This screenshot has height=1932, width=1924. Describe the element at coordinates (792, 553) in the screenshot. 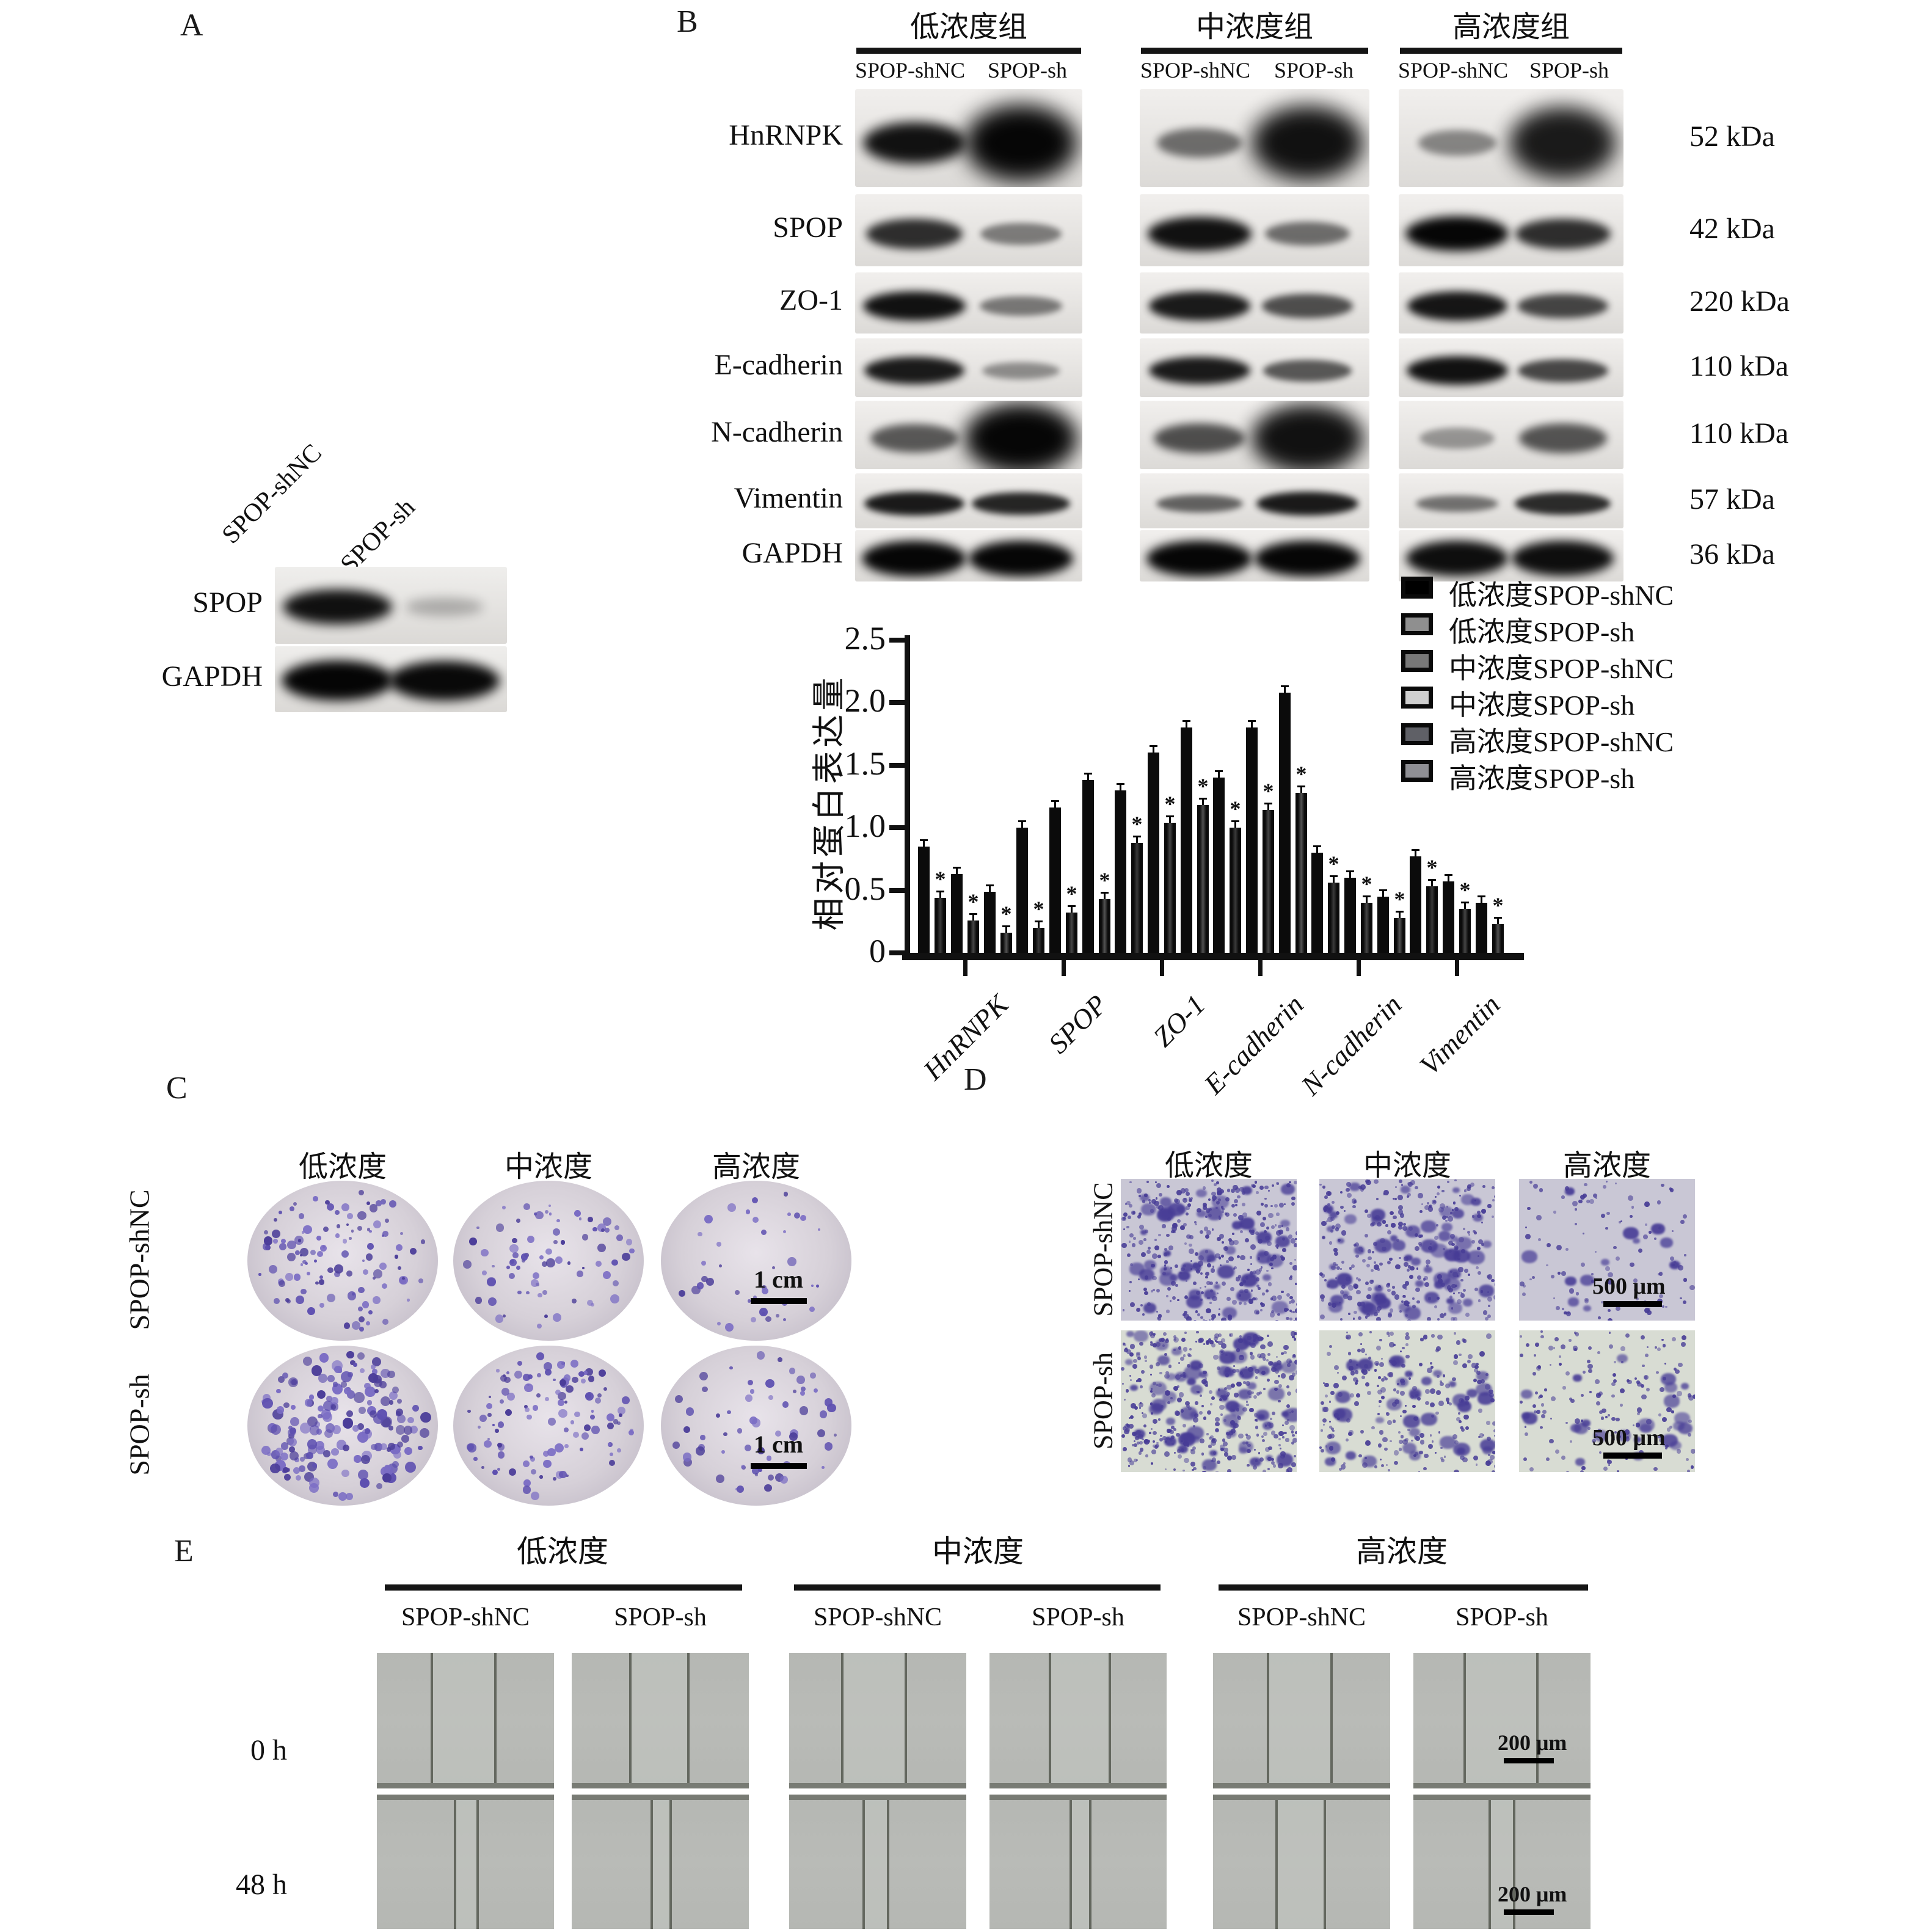

I see `blot-row-label: GAPDH` at that location.